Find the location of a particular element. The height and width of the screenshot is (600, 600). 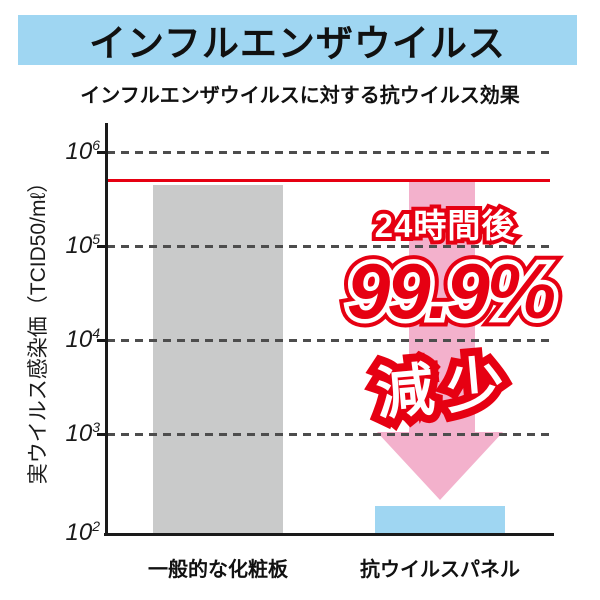

y-tick-label-1e3: 103 is located at coordinates (69, 433).